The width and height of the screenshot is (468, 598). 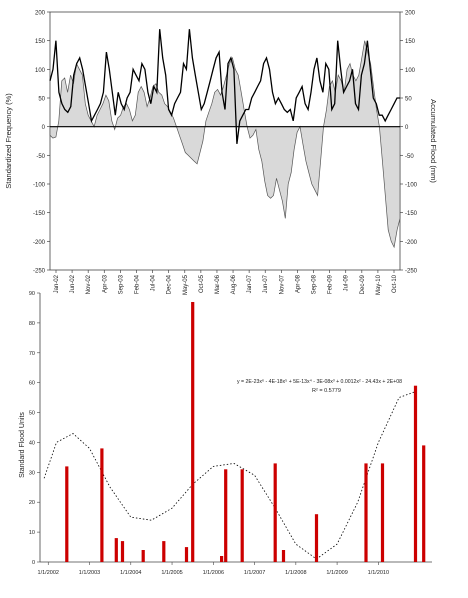 I want to click on bottom-y-tick-label: 90, so click(x=32, y=294).